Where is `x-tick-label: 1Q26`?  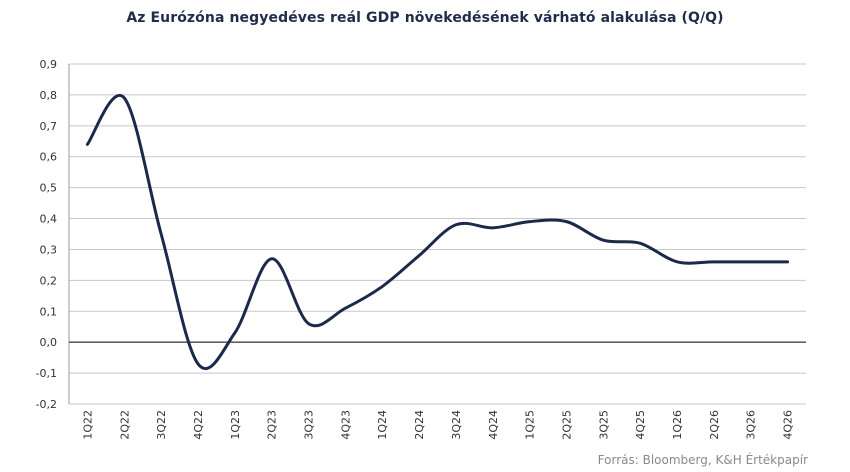
x-tick-label: 1Q26 is located at coordinates (677, 425).